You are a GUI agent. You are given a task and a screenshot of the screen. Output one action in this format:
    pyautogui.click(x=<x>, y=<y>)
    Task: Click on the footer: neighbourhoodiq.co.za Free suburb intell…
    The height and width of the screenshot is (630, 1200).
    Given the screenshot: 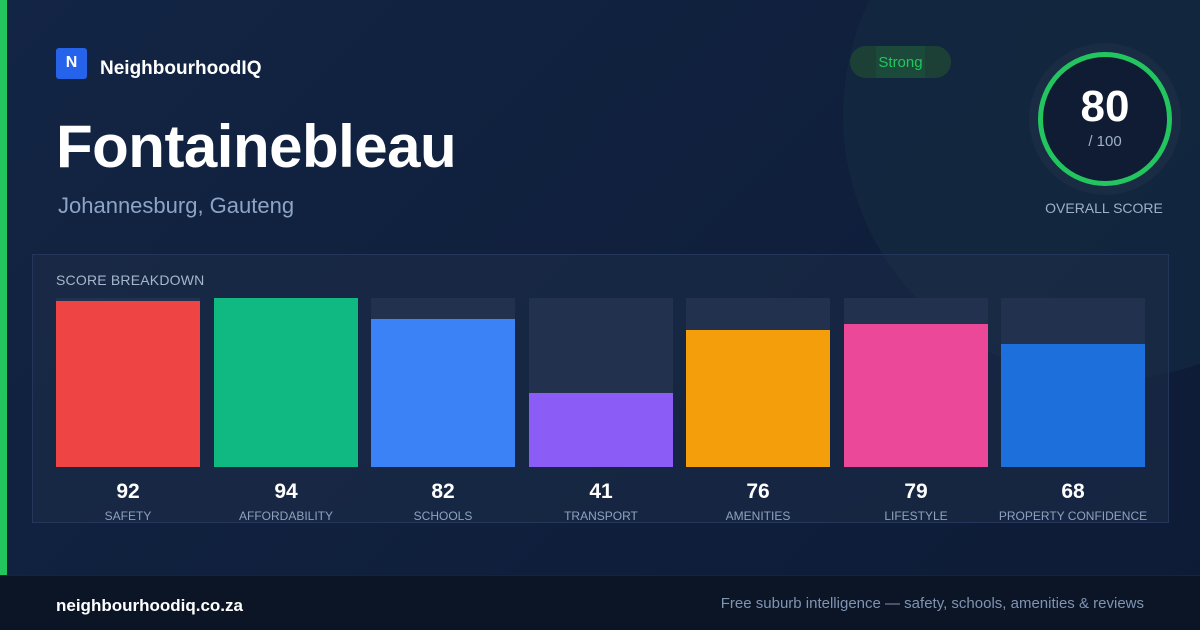 What is the action you would take?
    pyautogui.click(x=600, y=602)
    